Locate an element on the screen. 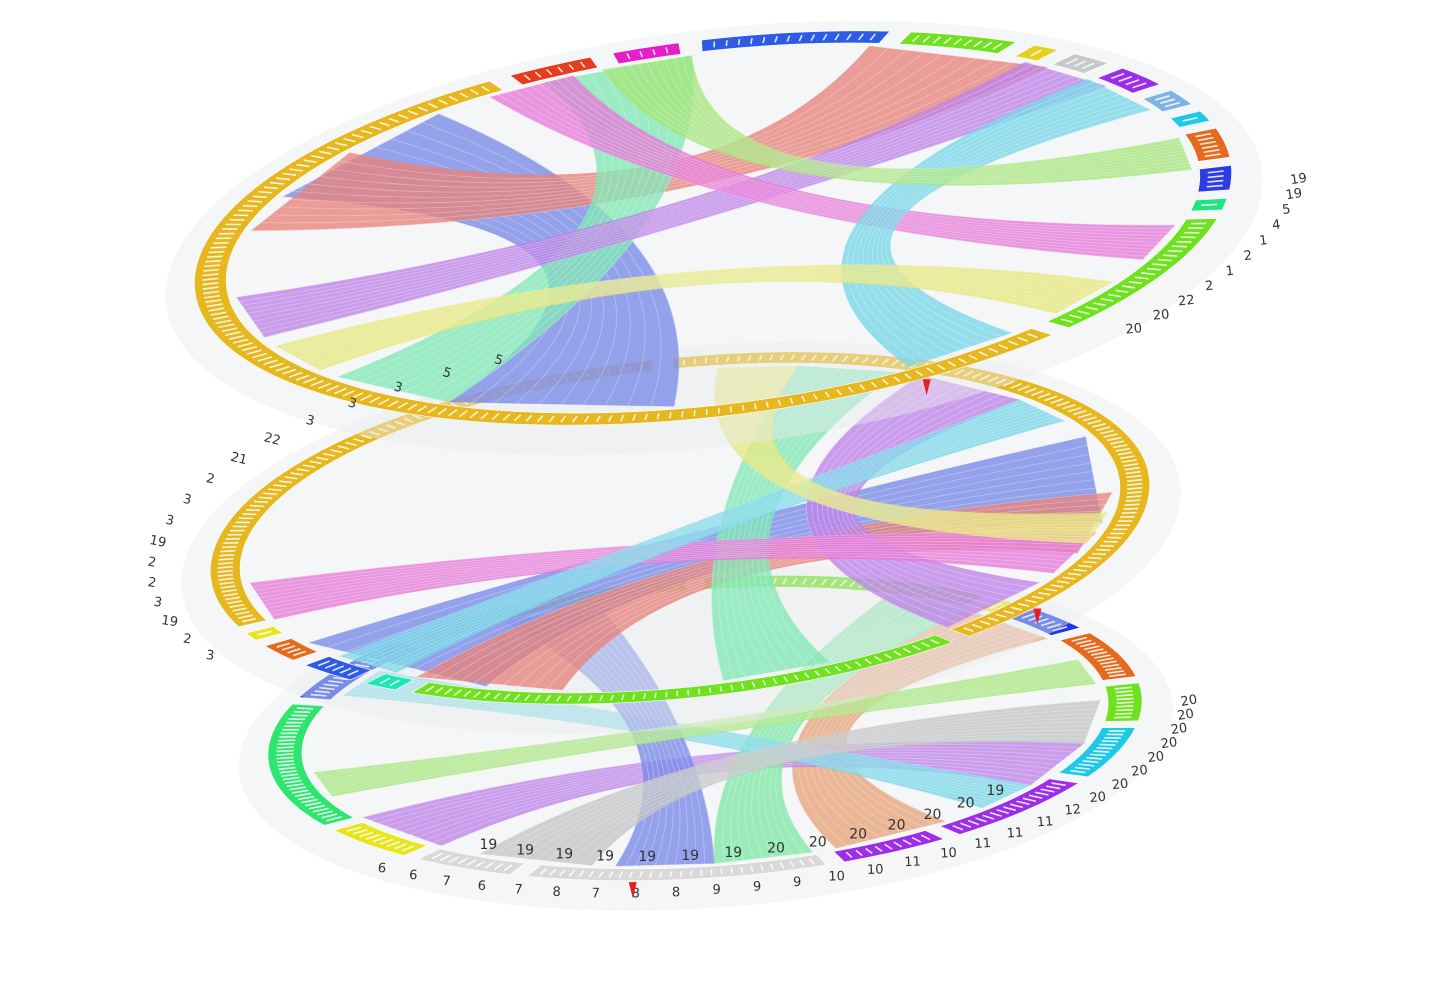 This screenshot has width=1439, height=999. bottom-chromosome-label: 12 is located at coordinates (1073, 810).